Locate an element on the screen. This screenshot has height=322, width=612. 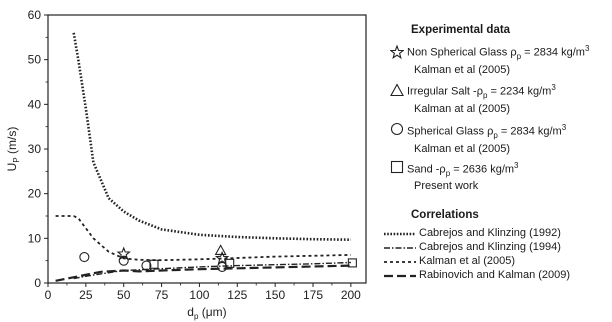
legend-label-text: Non Spherical Glass is located at coordinates (459, 52).